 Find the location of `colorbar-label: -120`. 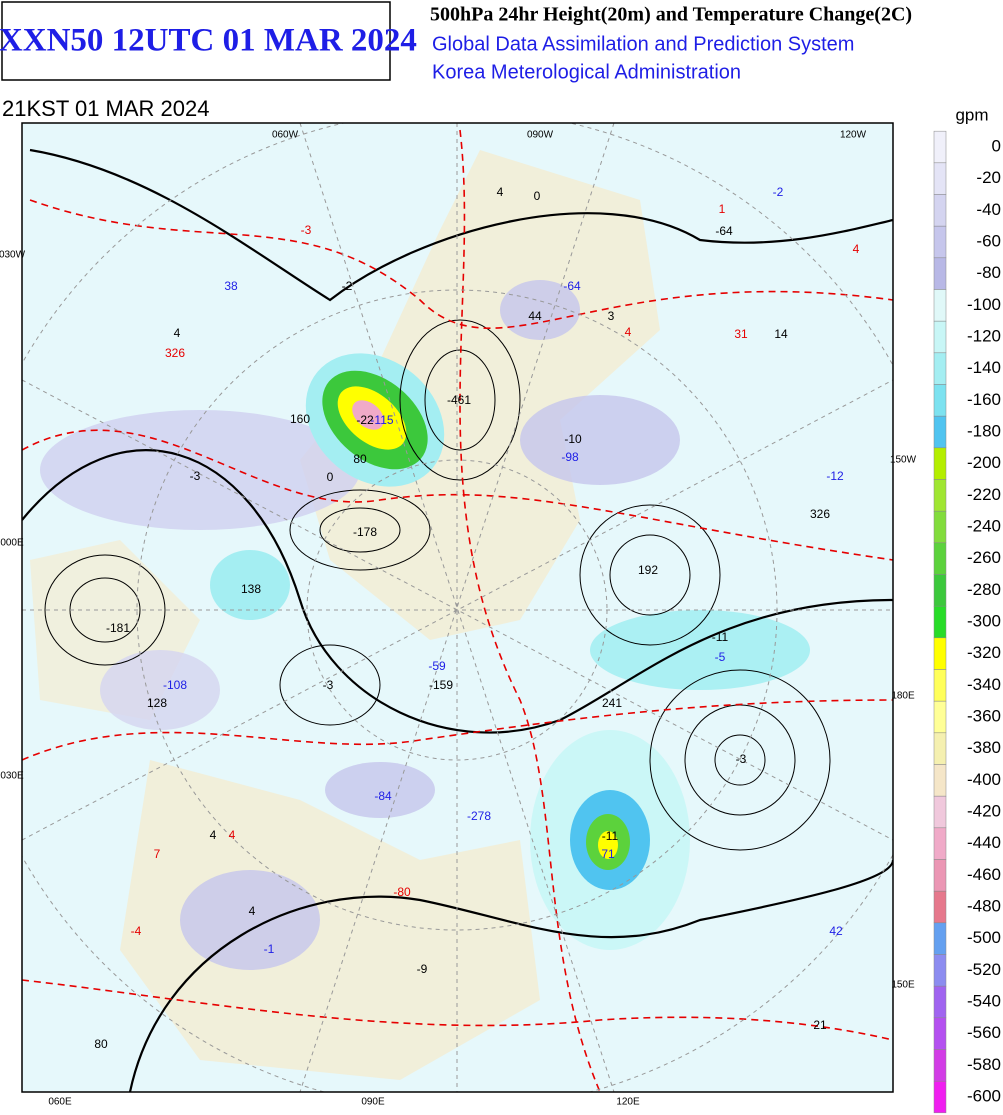

colorbar-label: -120 is located at coordinates (984, 335).